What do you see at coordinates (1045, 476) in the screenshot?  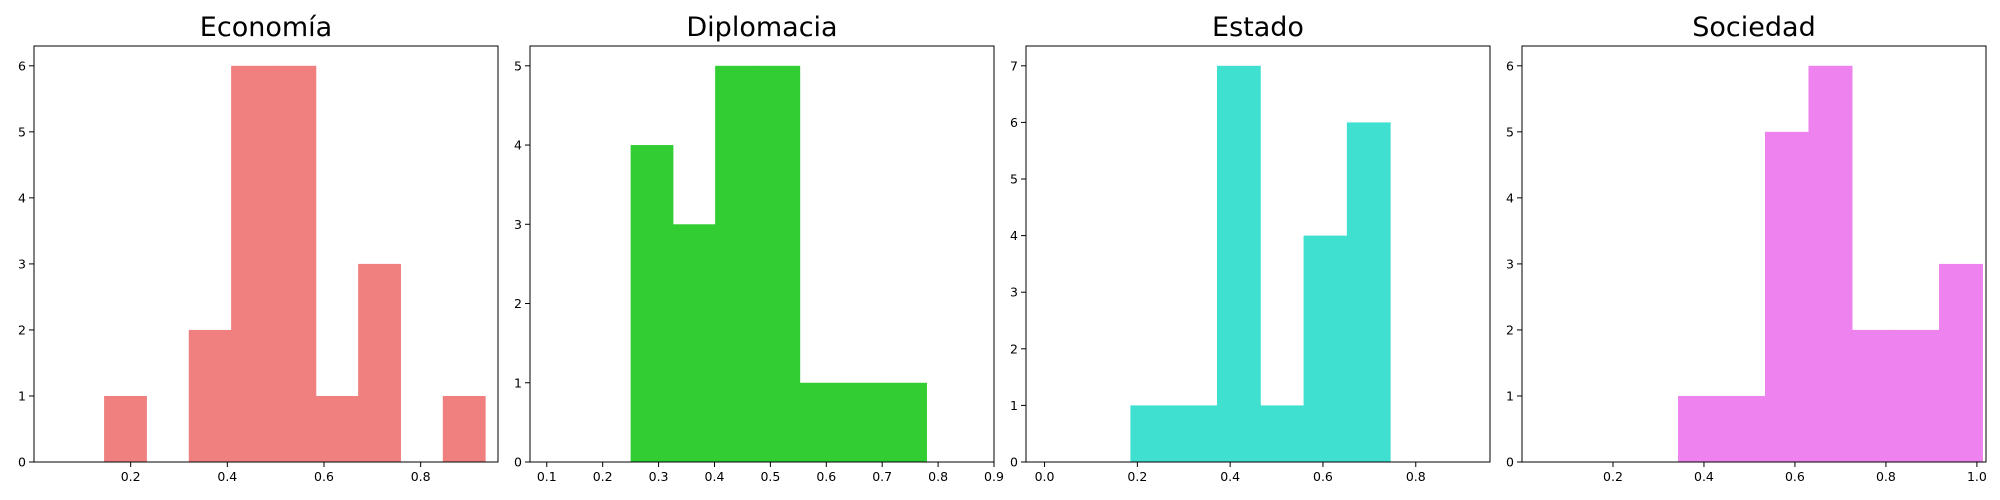 I see `x-tick-label: 0.0` at bounding box center [1045, 476].